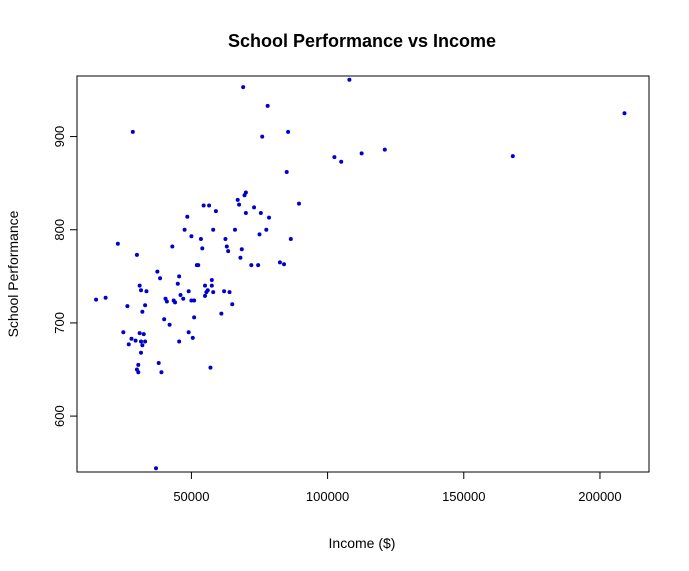 The height and width of the screenshot is (571, 689). I want to click on x-tick-label: 100000, so click(327, 496).